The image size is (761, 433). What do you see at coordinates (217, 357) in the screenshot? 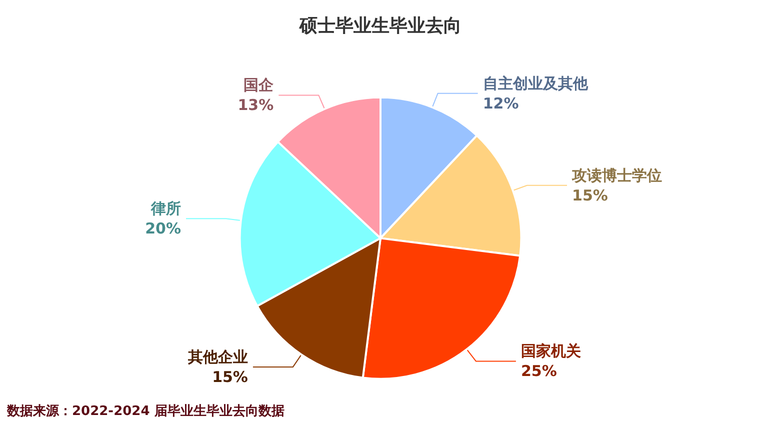
I see `slice-label: 其他企业` at bounding box center [217, 357].